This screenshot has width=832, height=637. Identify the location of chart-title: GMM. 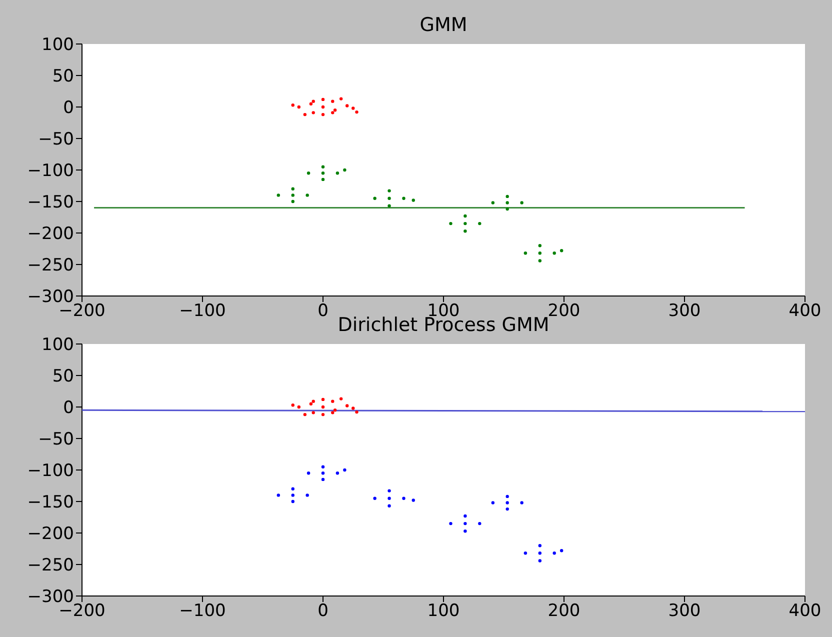
(443, 25).